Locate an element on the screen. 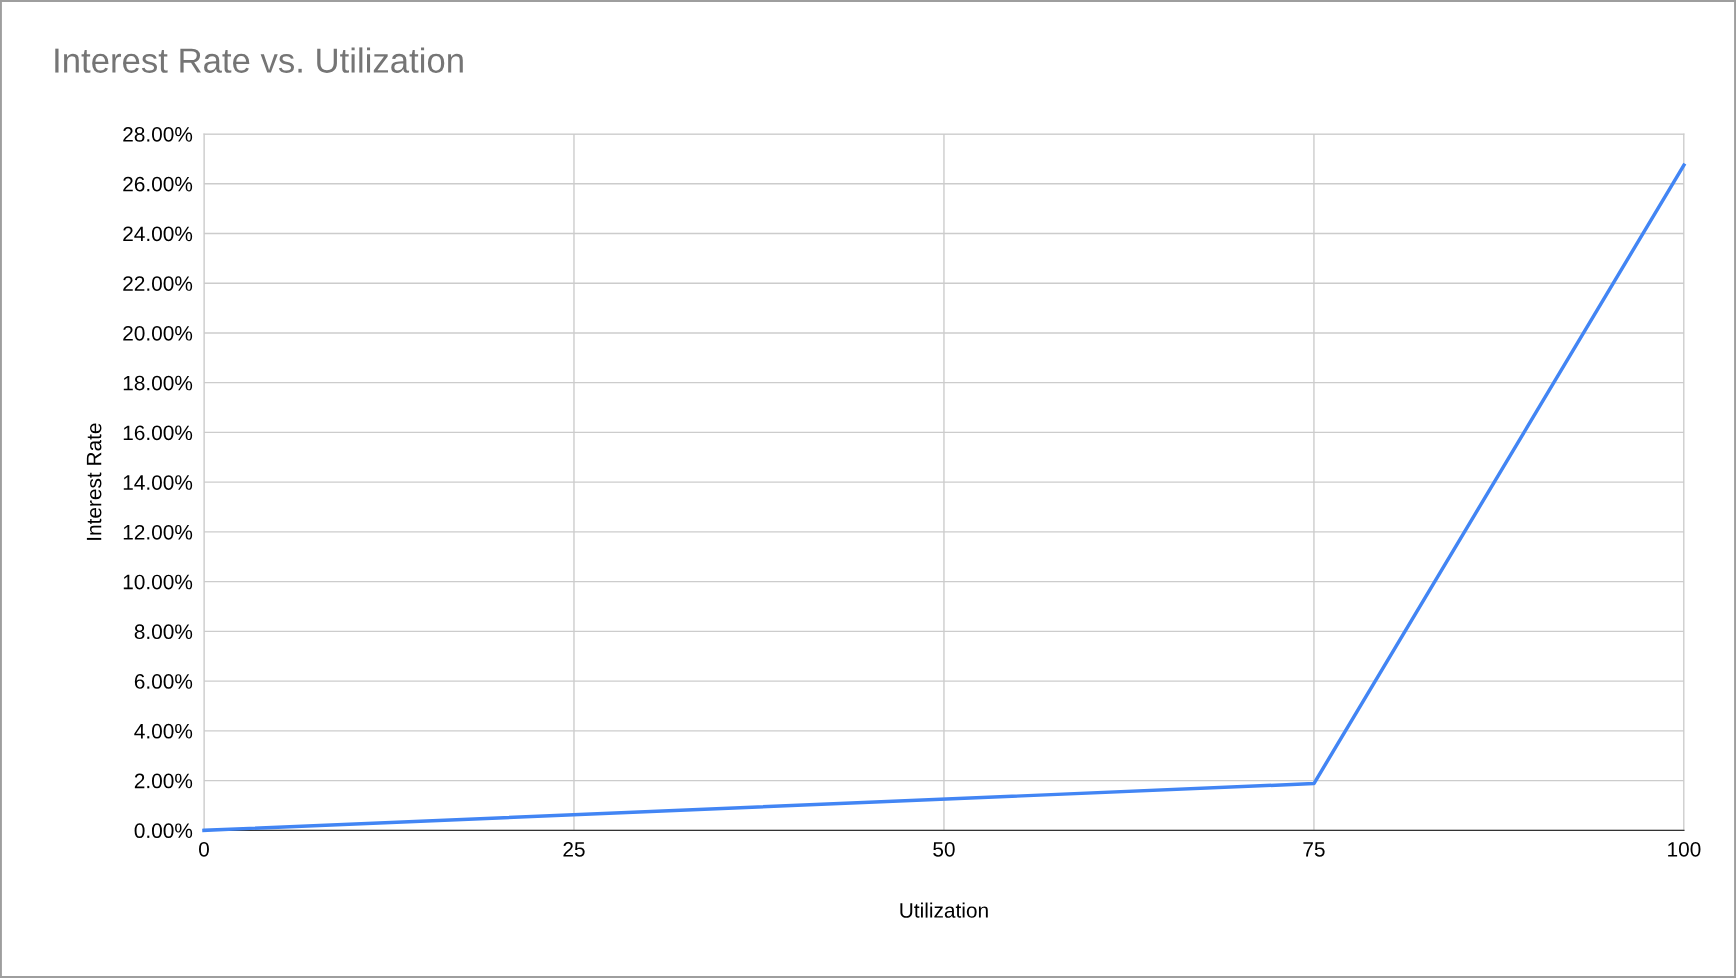 The image size is (1736, 978). y-tick-label: 8.00% is located at coordinates (163, 632).